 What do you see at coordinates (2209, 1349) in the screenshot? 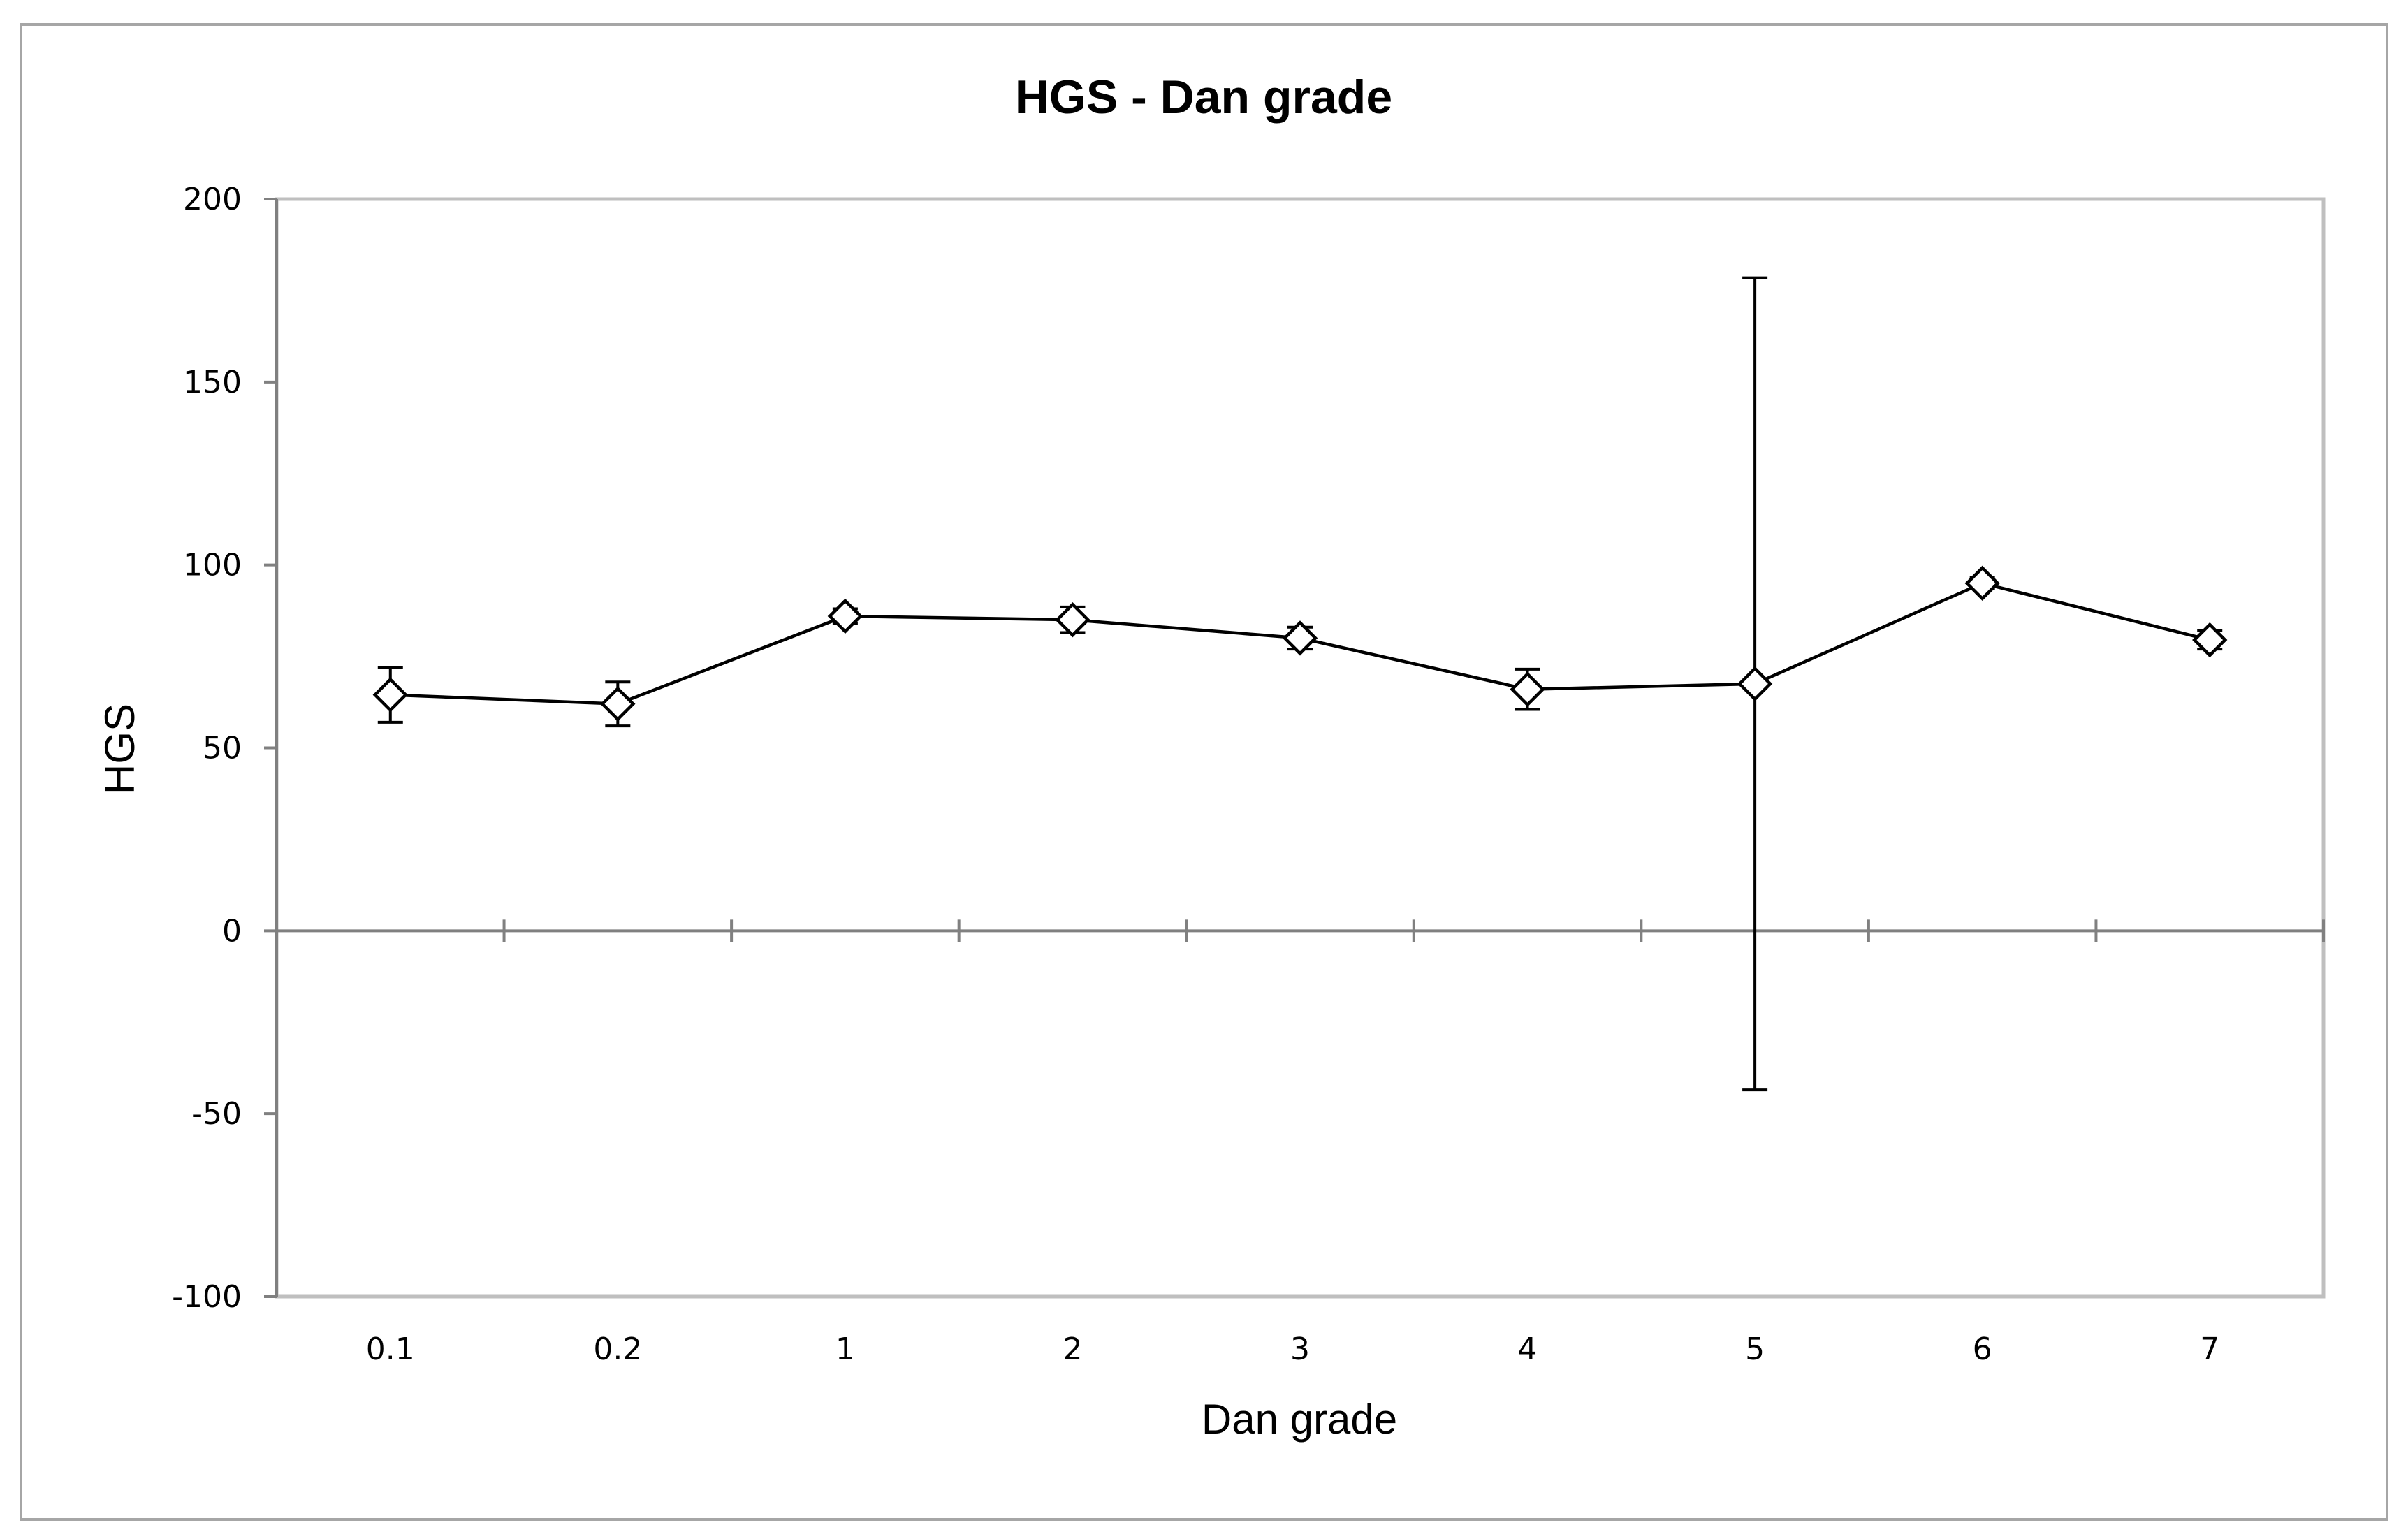
I see `x-tick-label: 7` at bounding box center [2209, 1349].